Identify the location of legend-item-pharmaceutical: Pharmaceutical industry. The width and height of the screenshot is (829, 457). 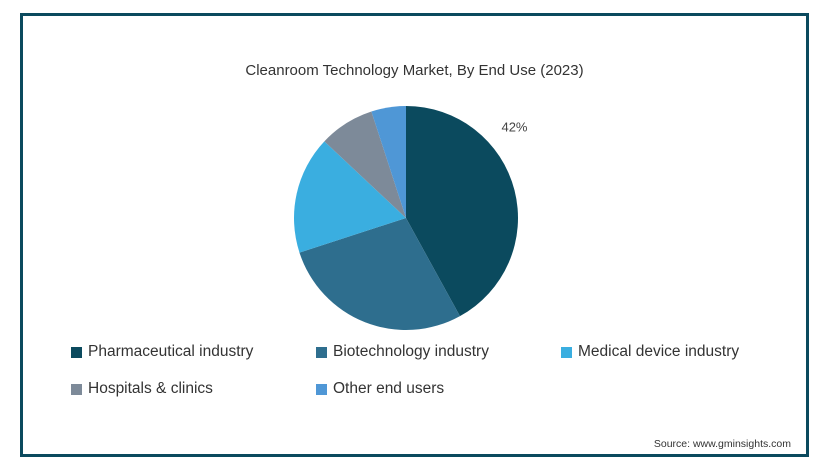
(162, 352).